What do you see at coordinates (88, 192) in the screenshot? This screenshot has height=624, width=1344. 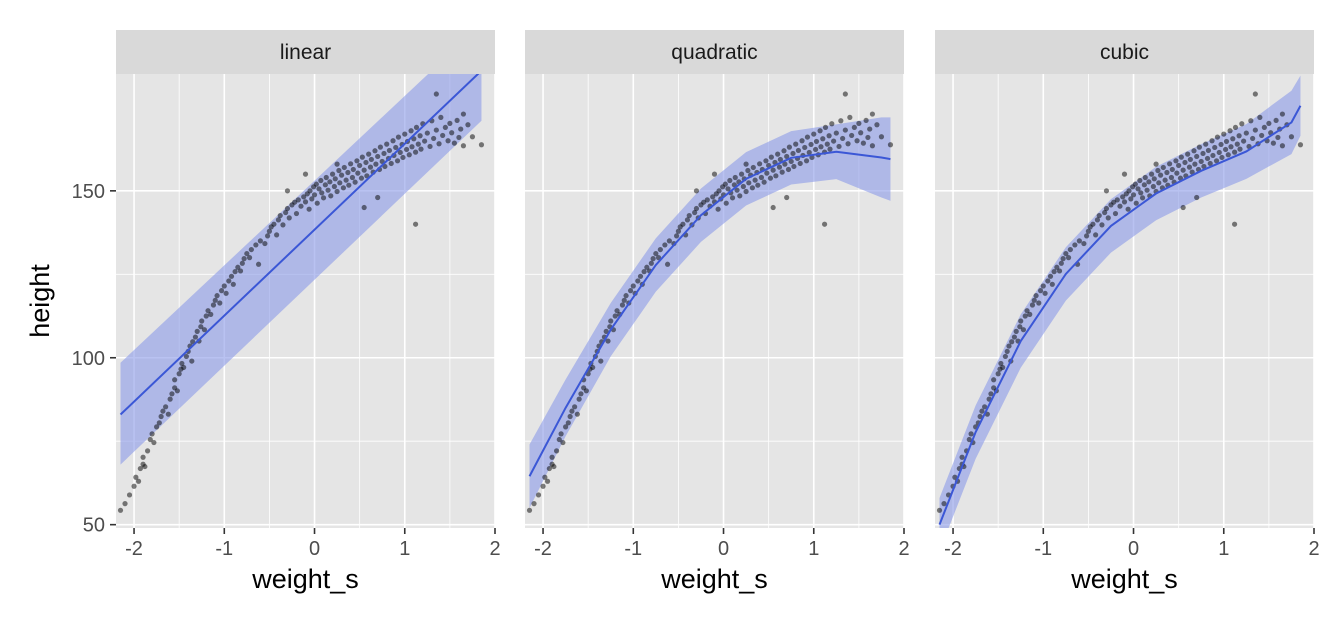 I see `y-tick-label: 150` at bounding box center [88, 192].